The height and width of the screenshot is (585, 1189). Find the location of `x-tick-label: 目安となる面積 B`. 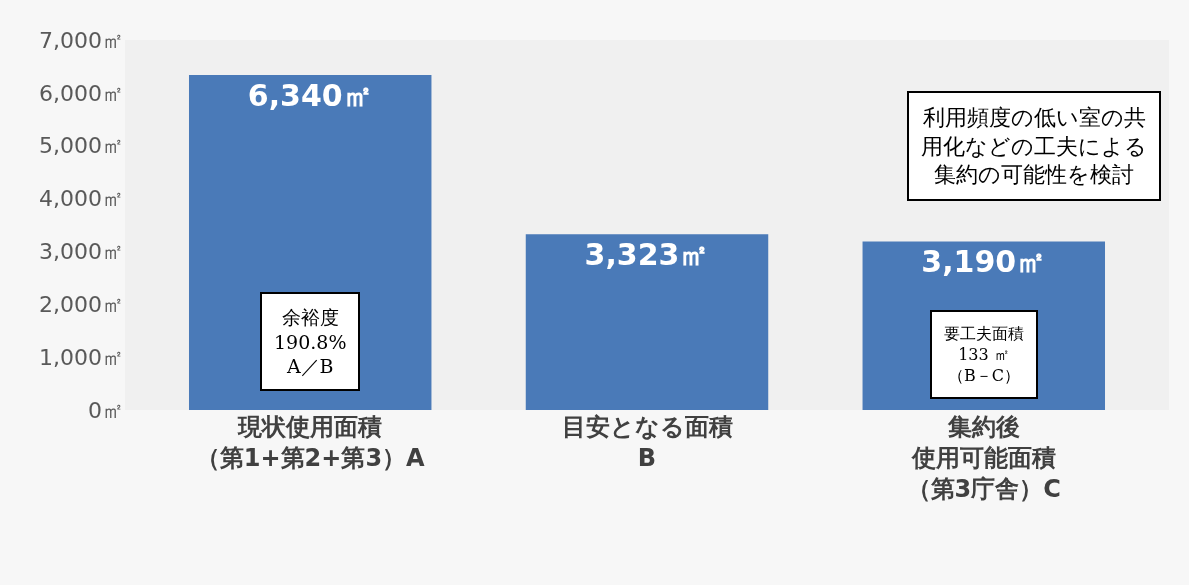

x-tick-label: 目安となる面積 B is located at coordinates (647, 443).